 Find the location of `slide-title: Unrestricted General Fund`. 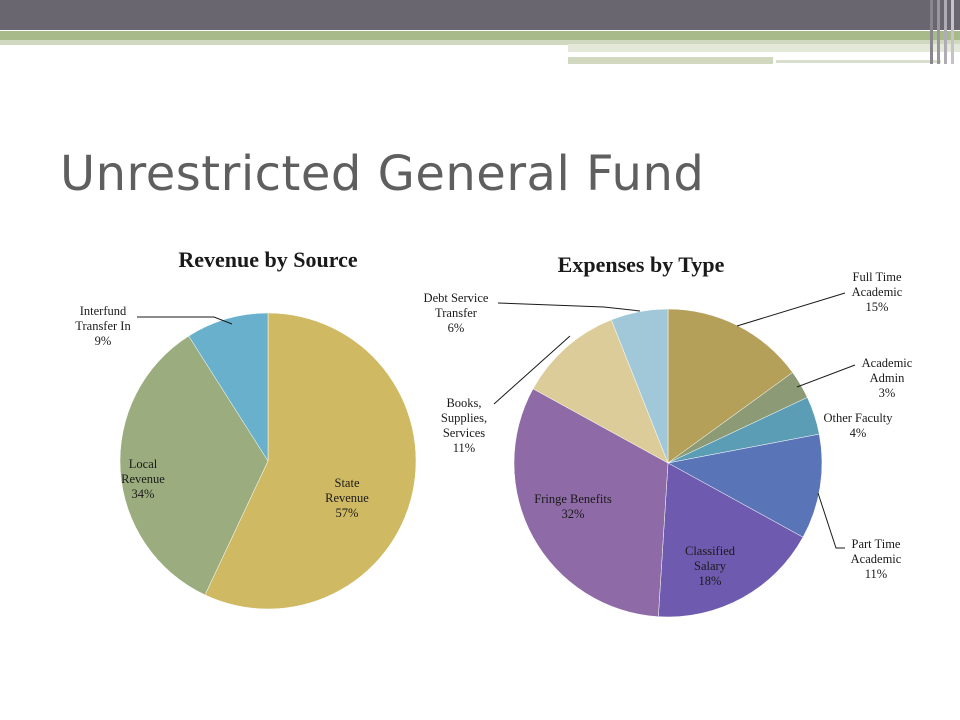

slide-title: Unrestricted General Fund is located at coordinates (382, 174).